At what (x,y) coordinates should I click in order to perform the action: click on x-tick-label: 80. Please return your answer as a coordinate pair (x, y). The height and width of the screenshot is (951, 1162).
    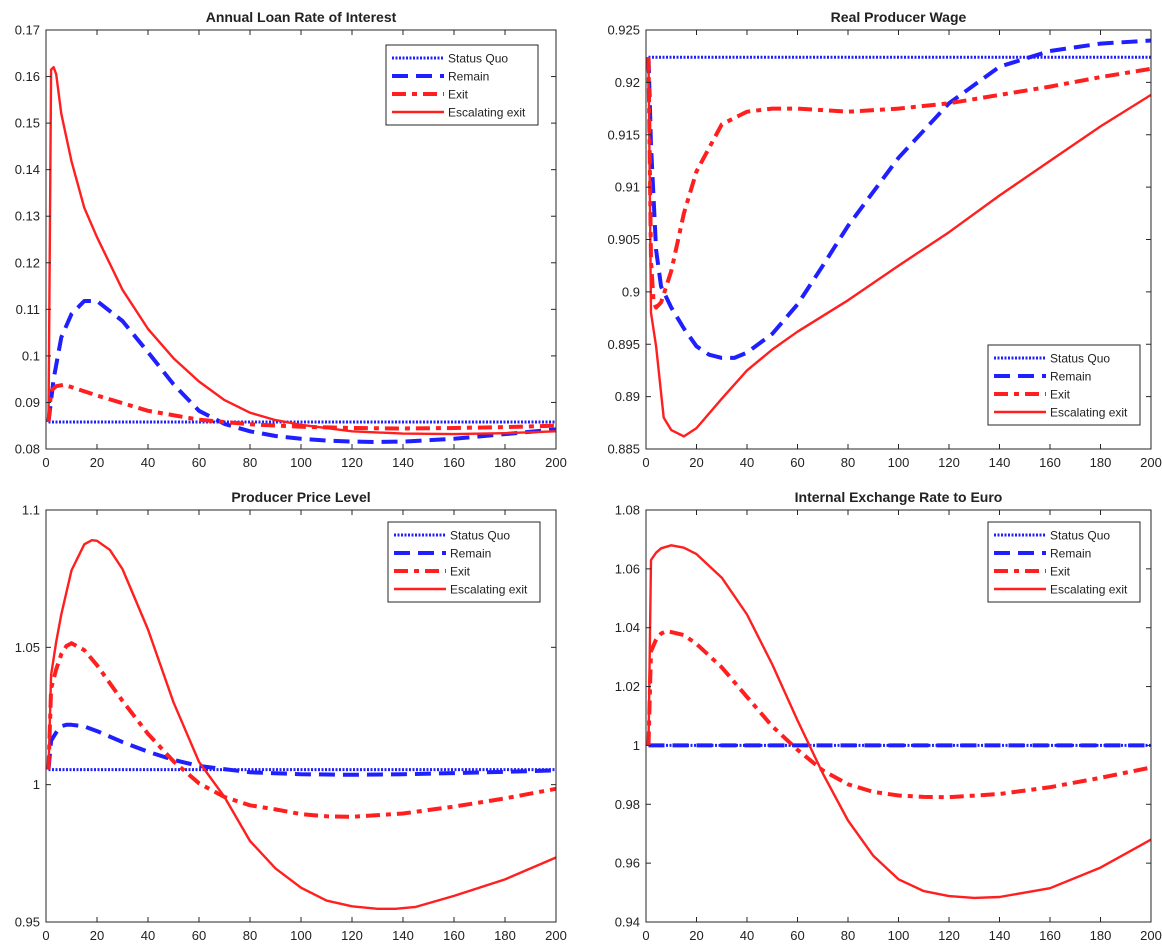
    Looking at the image, I should click on (250, 462).